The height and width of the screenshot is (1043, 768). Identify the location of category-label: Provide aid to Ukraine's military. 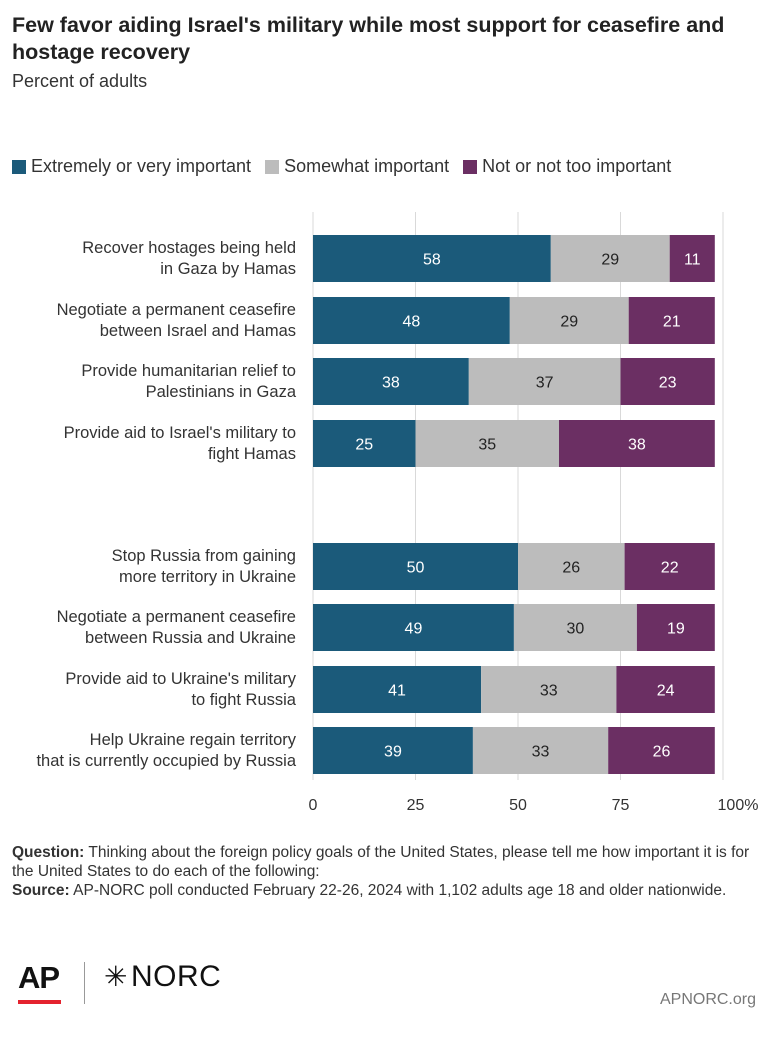
(180, 679).